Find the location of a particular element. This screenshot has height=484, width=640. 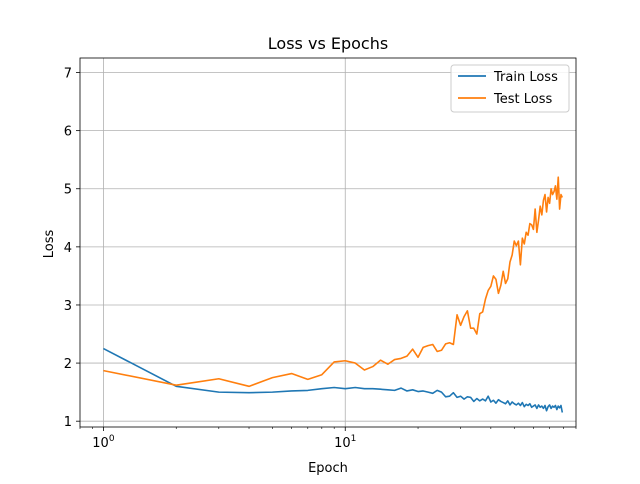

y-tick-label: 4 is located at coordinates (68, 248).